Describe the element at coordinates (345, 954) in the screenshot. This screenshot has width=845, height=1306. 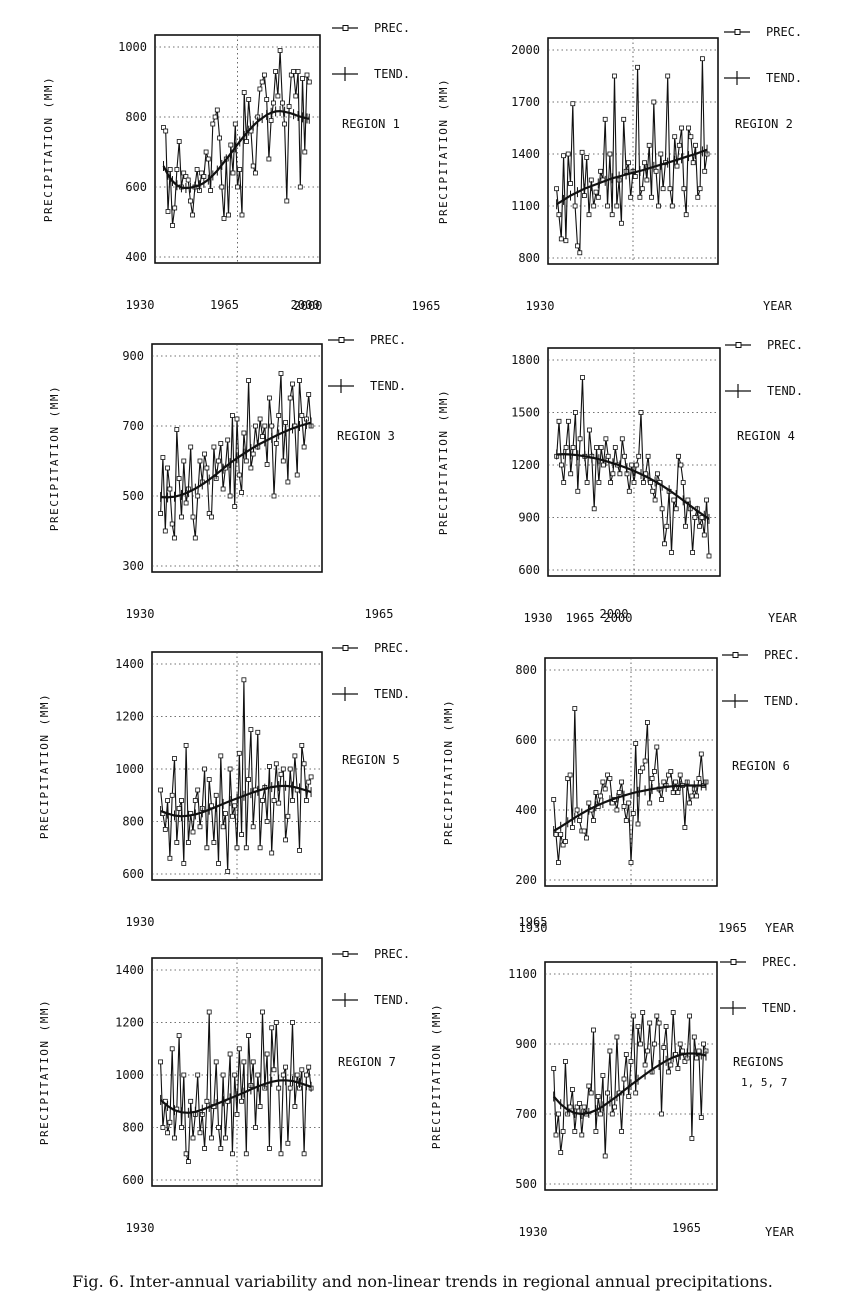
I see `legend-prec-marker` at that location.